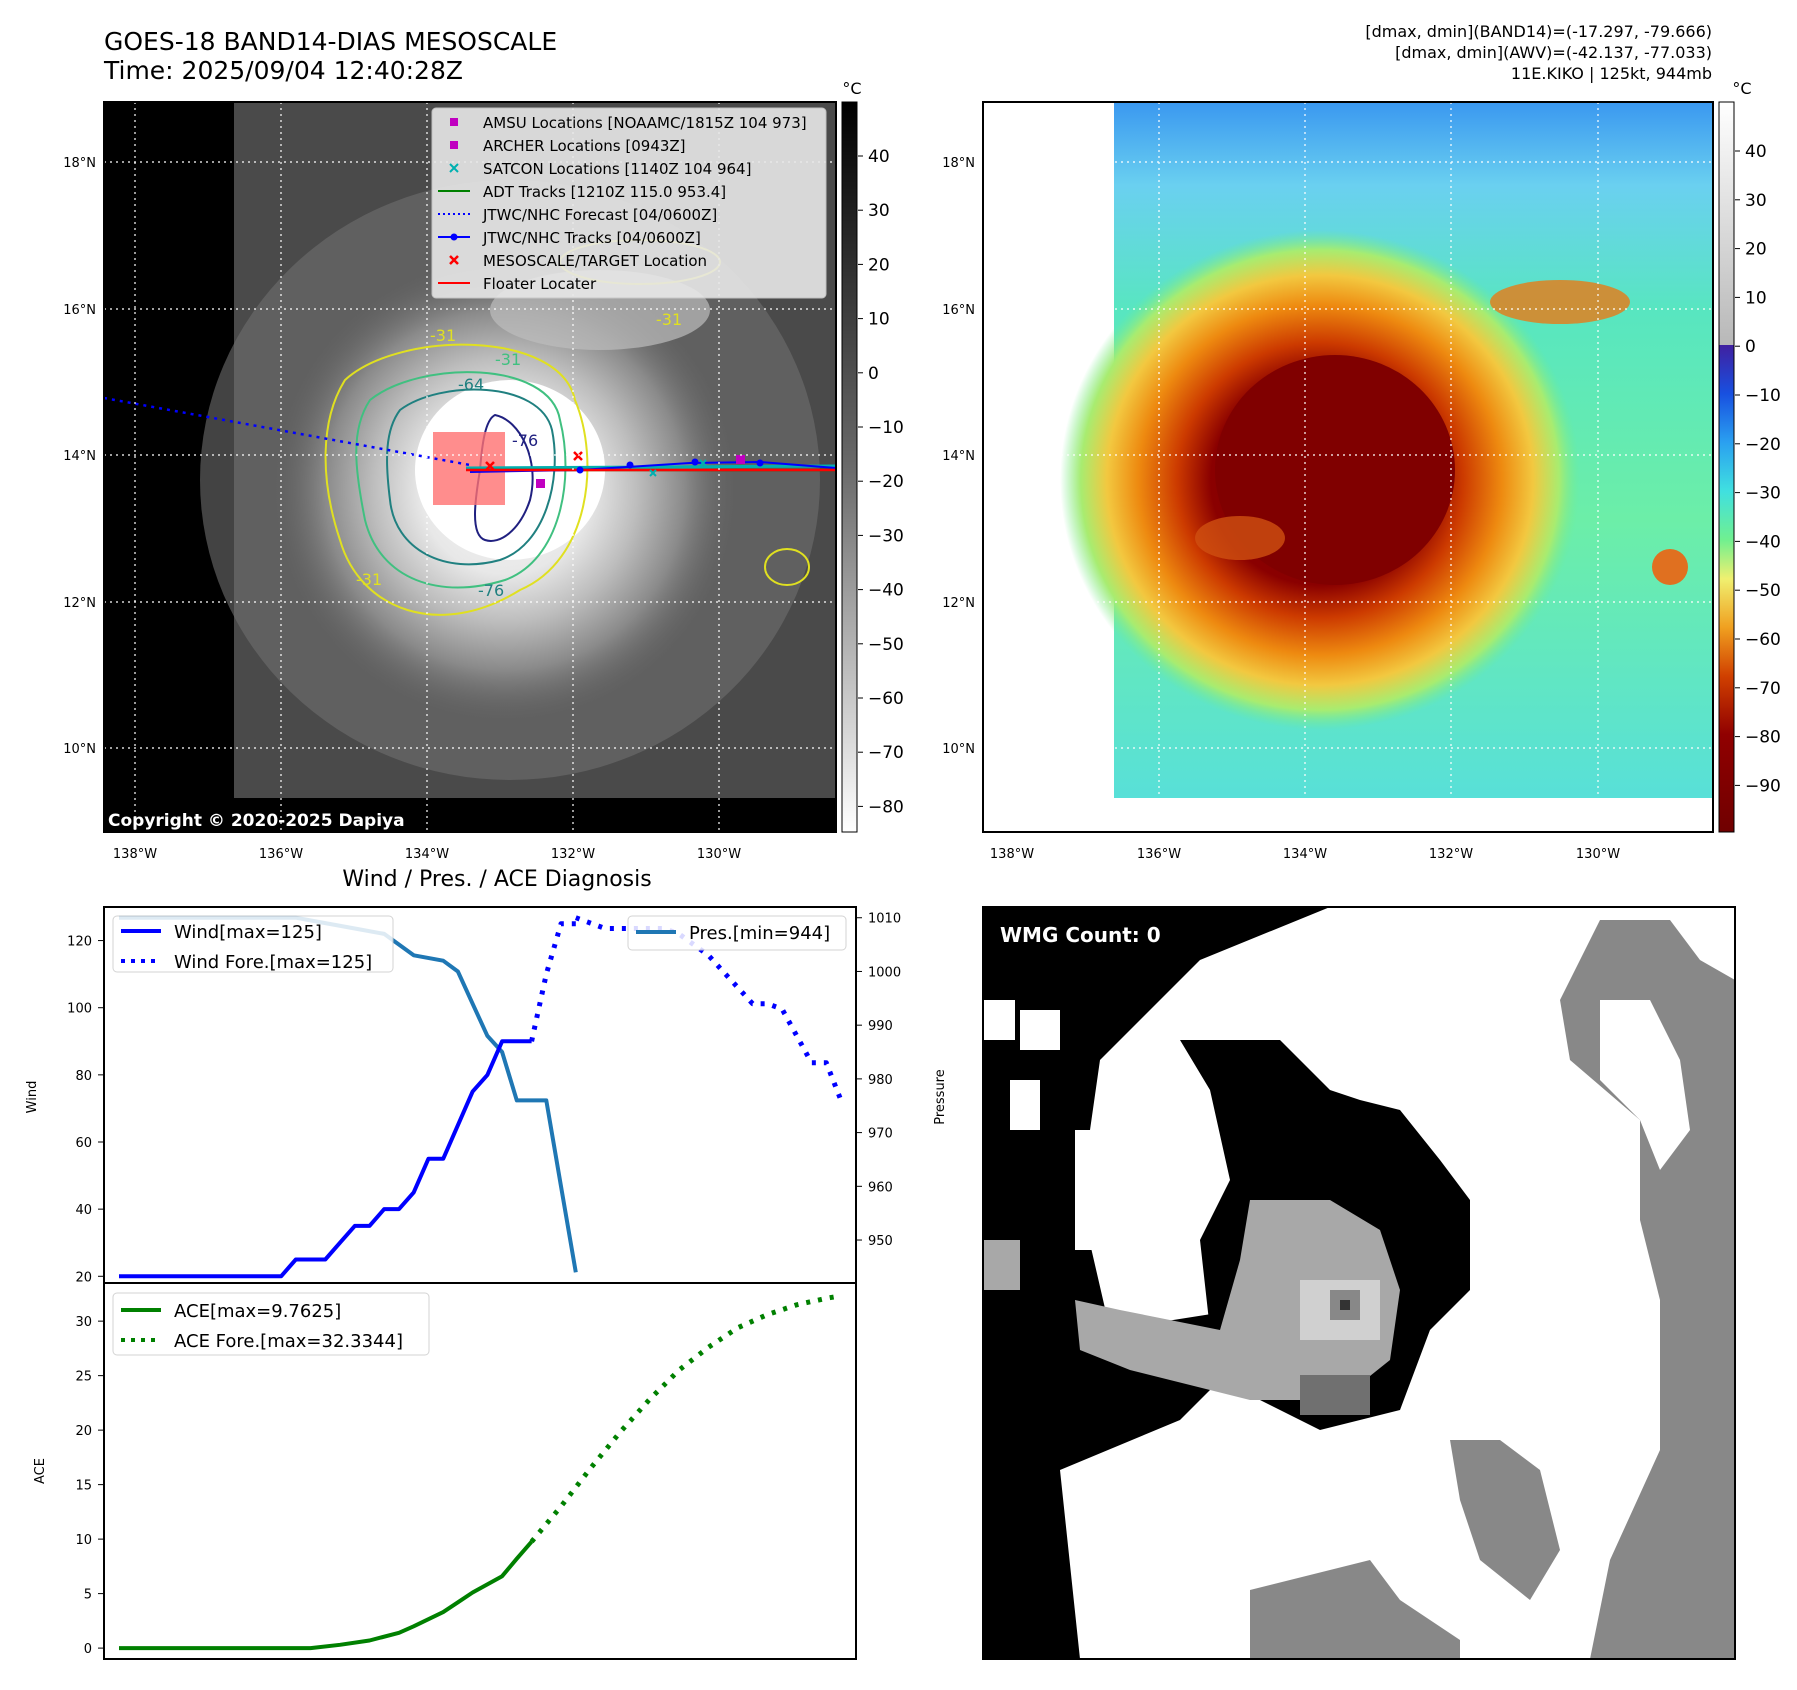 The width and height of the screenshot is (1797, 1690). What do you see at coordinates (1611, 73) in the screenshot?
I see `storm-info-text: 11E.KIKO | 125kt, 944mb` at bounding box center [1611, 73].